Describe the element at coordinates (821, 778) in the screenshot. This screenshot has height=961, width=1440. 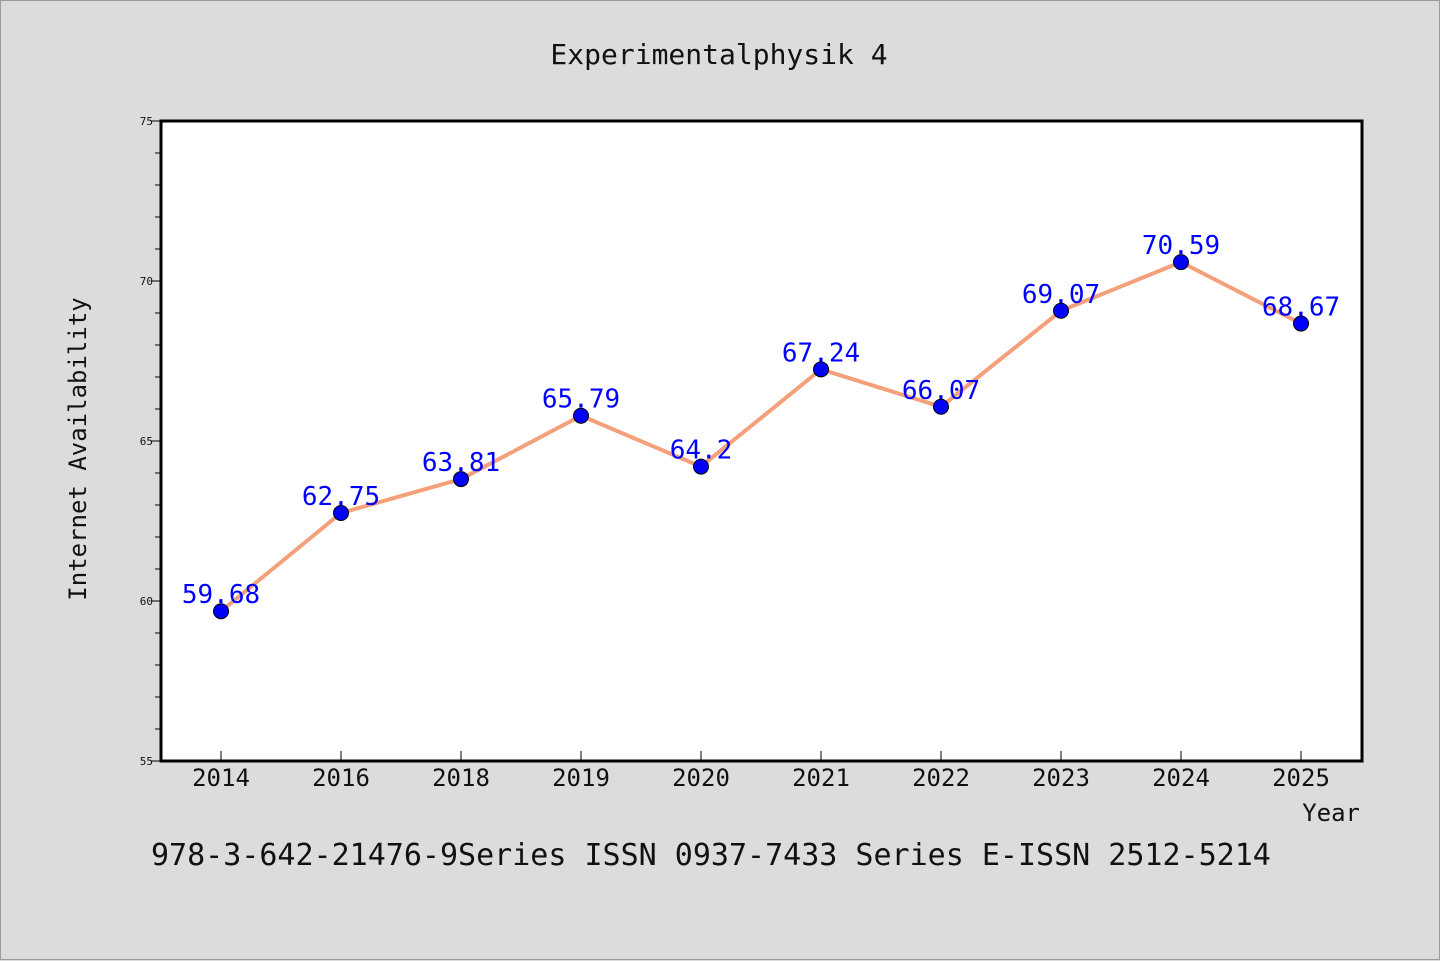
I see `x-tick-label: 2021` at that location.